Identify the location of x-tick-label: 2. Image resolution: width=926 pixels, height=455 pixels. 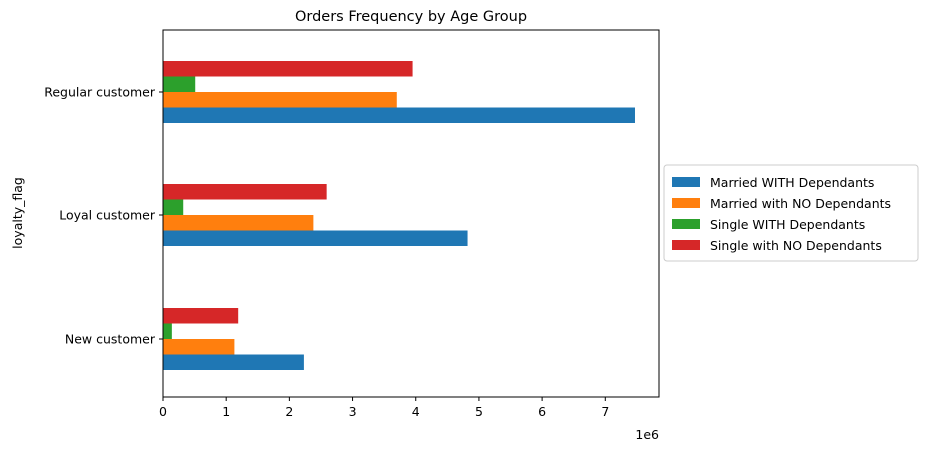
(289, 411).